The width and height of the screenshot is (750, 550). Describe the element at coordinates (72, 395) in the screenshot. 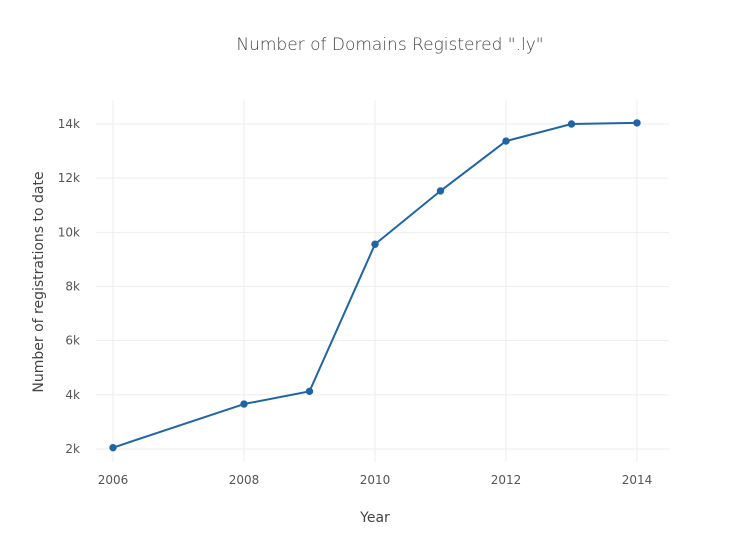

I see `y-tick-label: 4k` at that location.